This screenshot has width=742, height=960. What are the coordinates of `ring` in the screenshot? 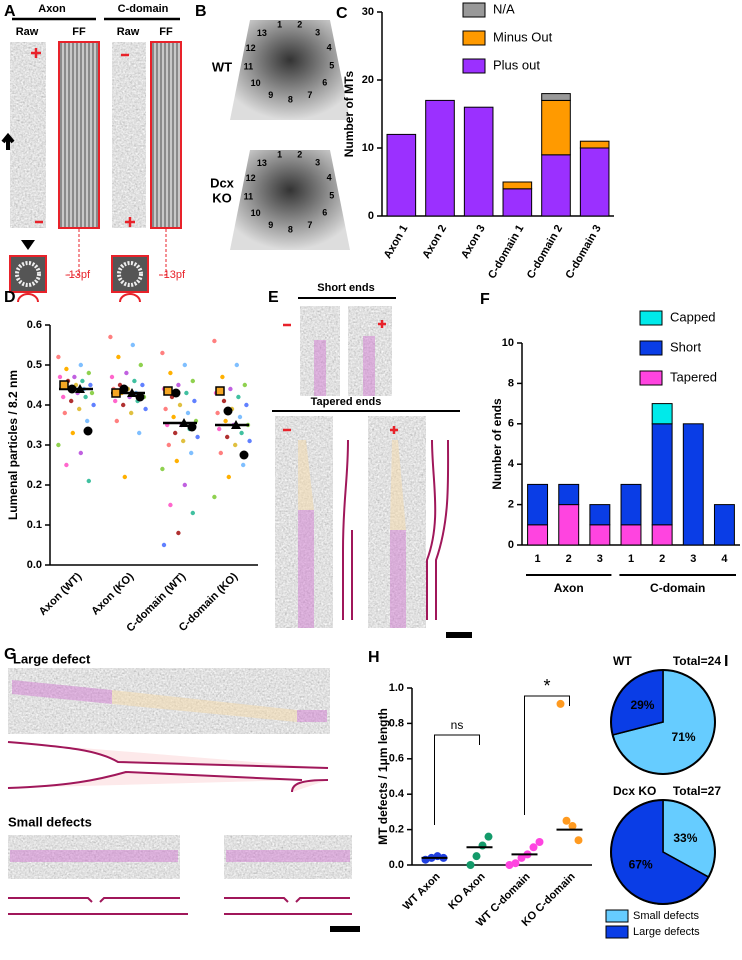 It's located at (130, 274).